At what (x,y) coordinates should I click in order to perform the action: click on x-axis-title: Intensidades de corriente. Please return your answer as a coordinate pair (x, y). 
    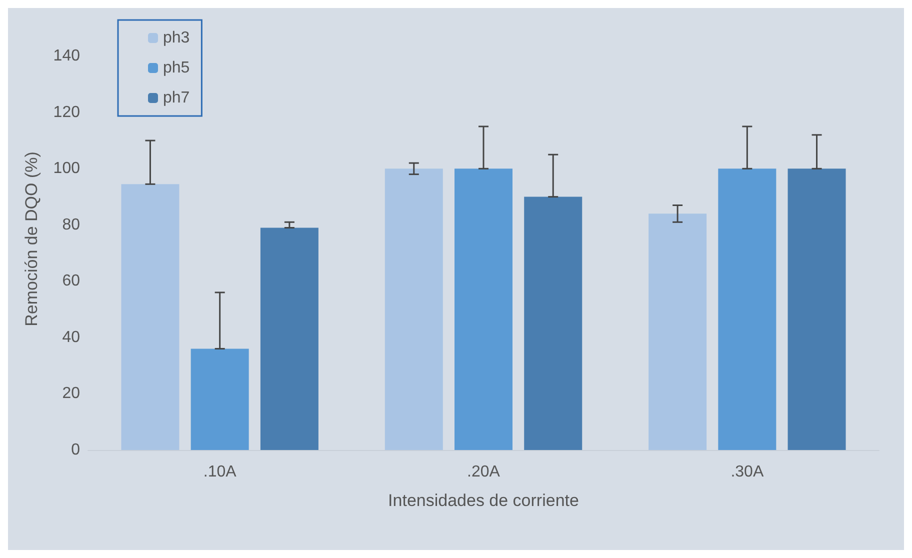
    Looking at the image, I should click on (483, 500).